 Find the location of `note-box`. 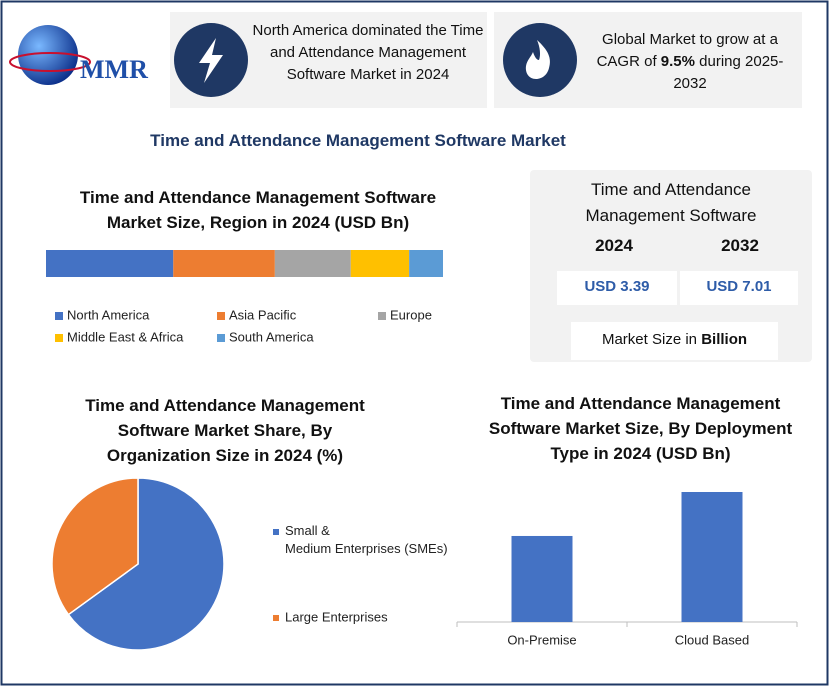

note-box is located at coordinates (674, 341).